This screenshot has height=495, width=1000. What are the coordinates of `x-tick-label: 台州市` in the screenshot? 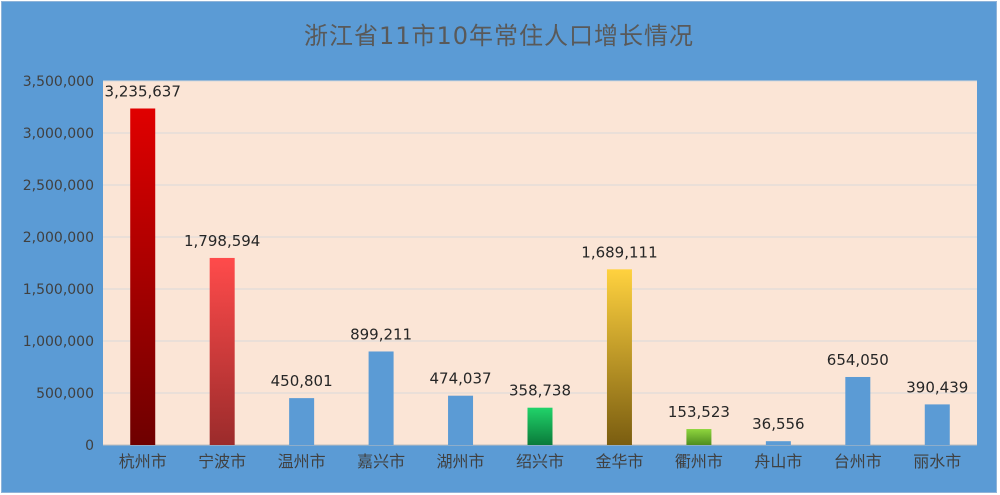 It's located at (858, 461).